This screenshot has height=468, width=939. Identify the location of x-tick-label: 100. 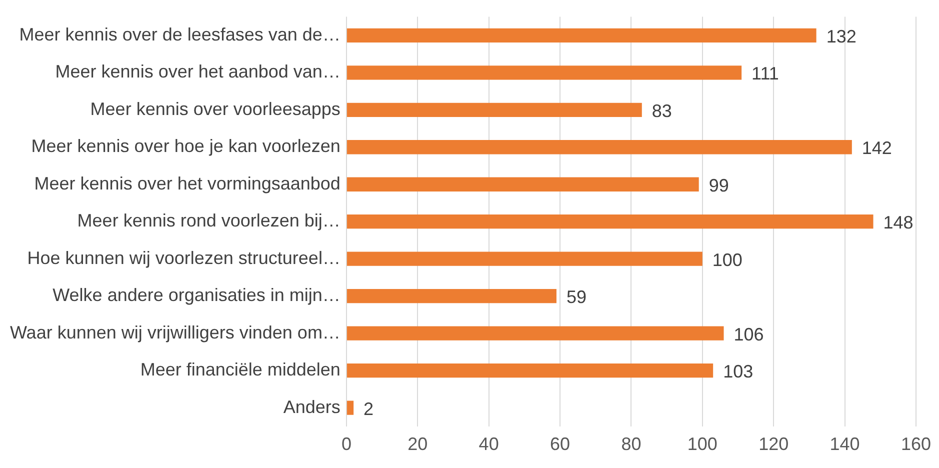
(702, 444).